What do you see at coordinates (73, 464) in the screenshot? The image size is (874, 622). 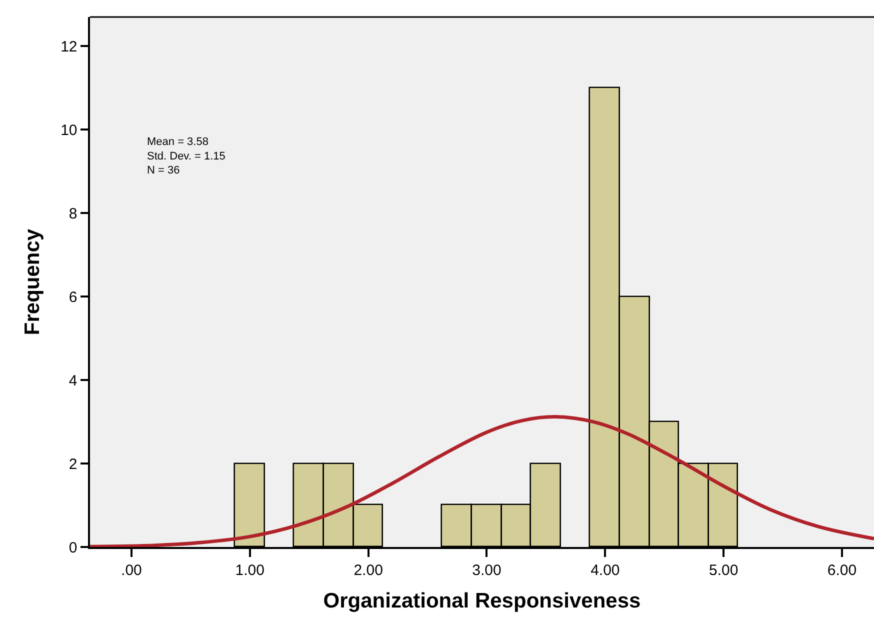 I see `y-tick-label: 2` at bounding box center [73, 464].